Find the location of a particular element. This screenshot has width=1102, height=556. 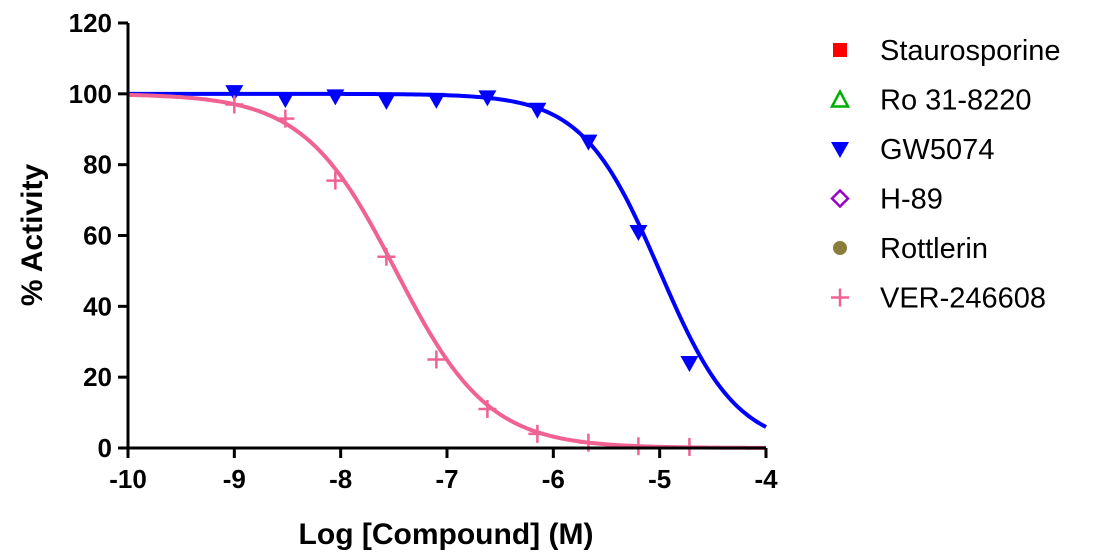

legend-item: Staurosporine is located at coordinates (947, 51).